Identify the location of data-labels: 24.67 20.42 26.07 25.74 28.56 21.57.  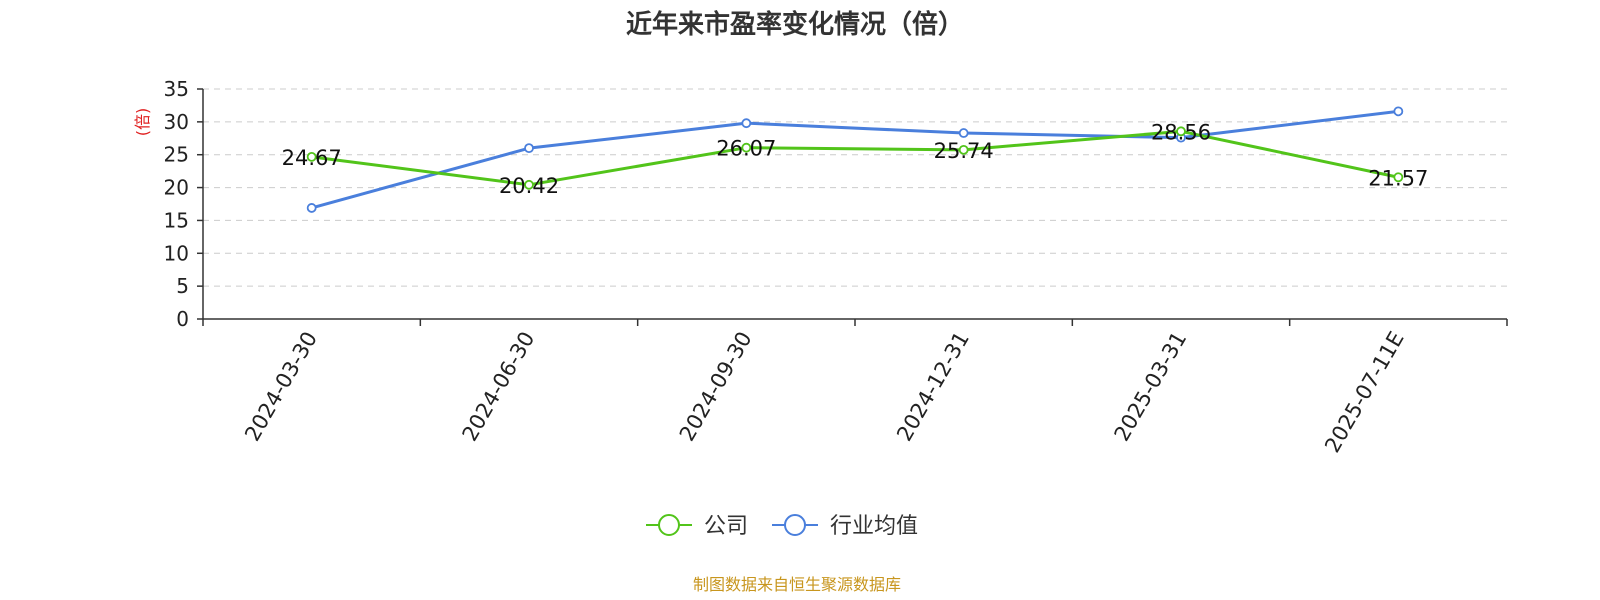
(855, 158).